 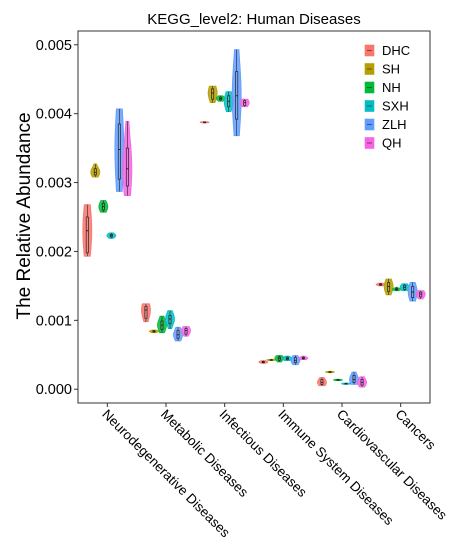 I want to click on legend-item-qh: QH, so click(x=383, y=143).